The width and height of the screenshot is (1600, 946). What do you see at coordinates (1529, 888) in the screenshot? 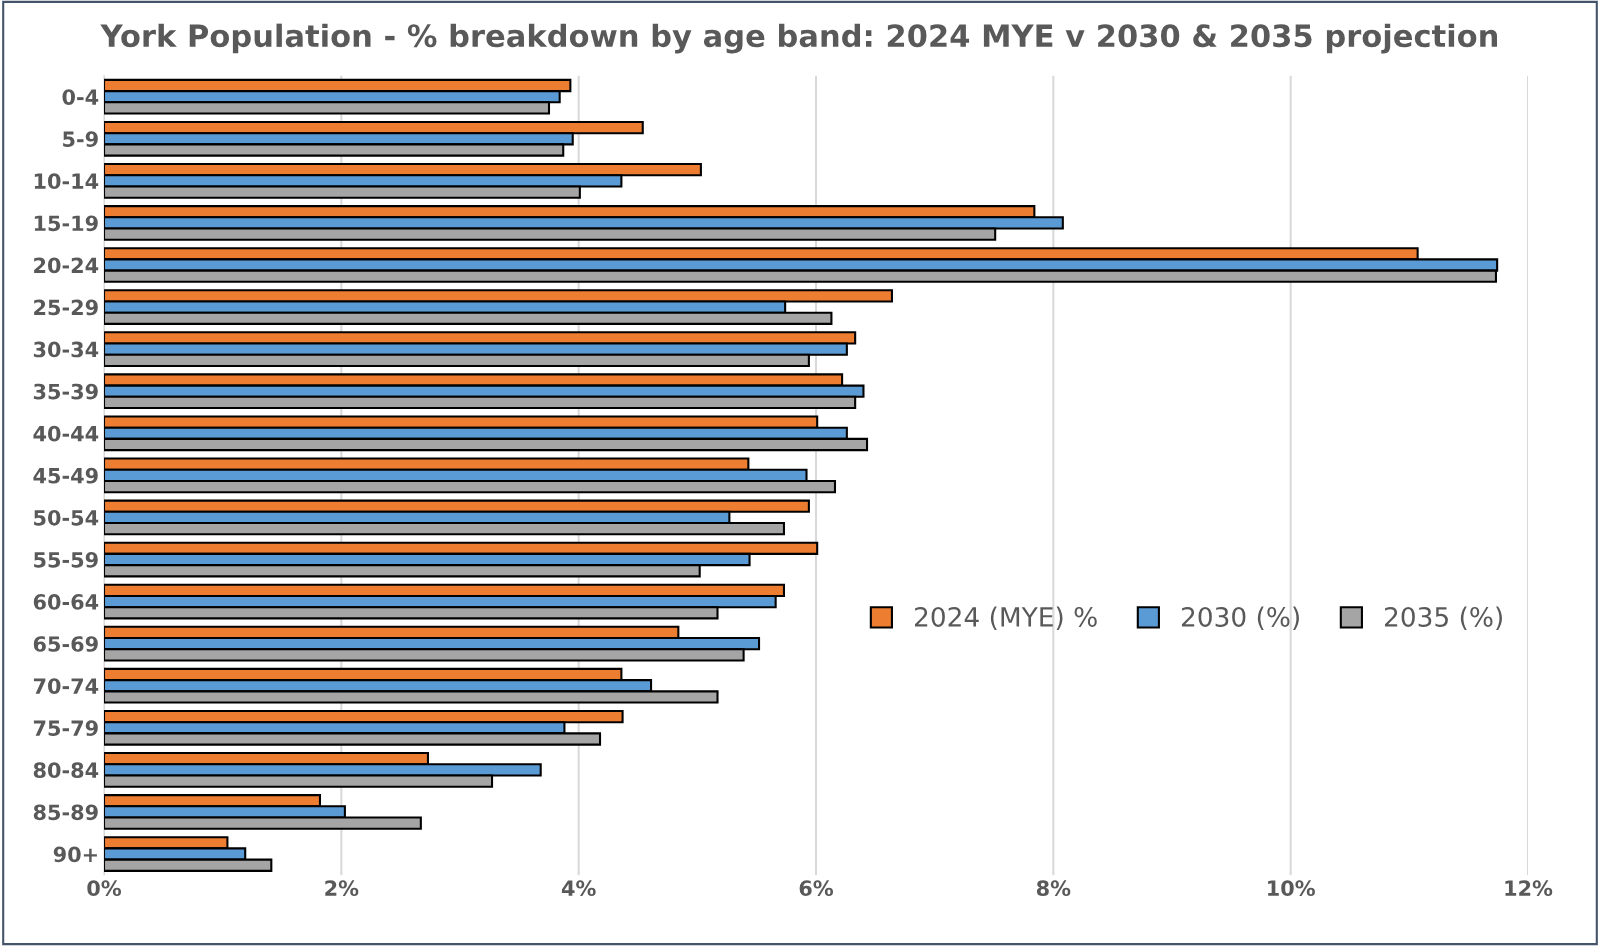
I see `x-tick-label: 12%` at bounding box center [1529, 888].